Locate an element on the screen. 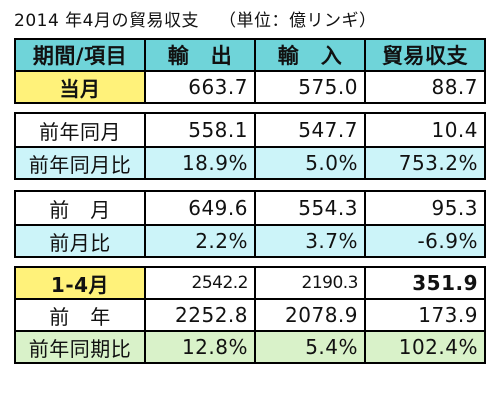  table-row: 前月比 2.2% 3.7% -6.9% is located at coordinates (250, 241).